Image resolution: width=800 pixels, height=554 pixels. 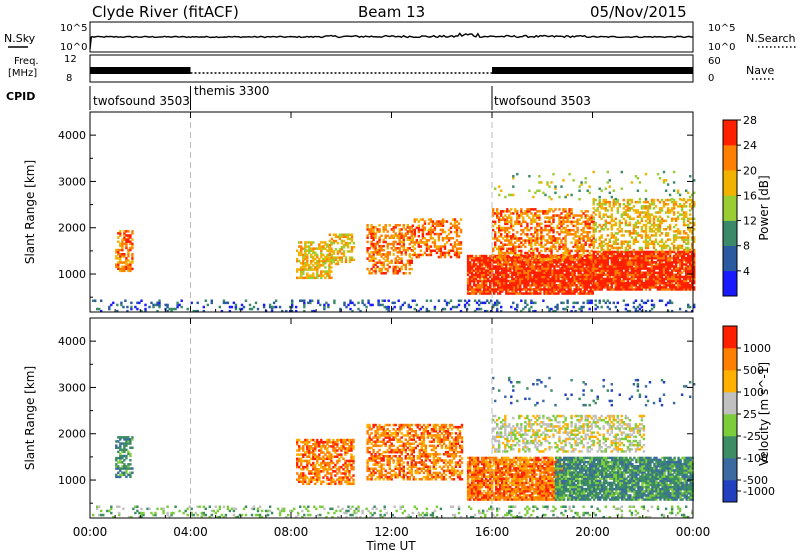 What do you see at coordinates (73, 47) in the screenshot?
I see `noise-tick-left-bottom: 10^0` at bounding box center [73, 47].